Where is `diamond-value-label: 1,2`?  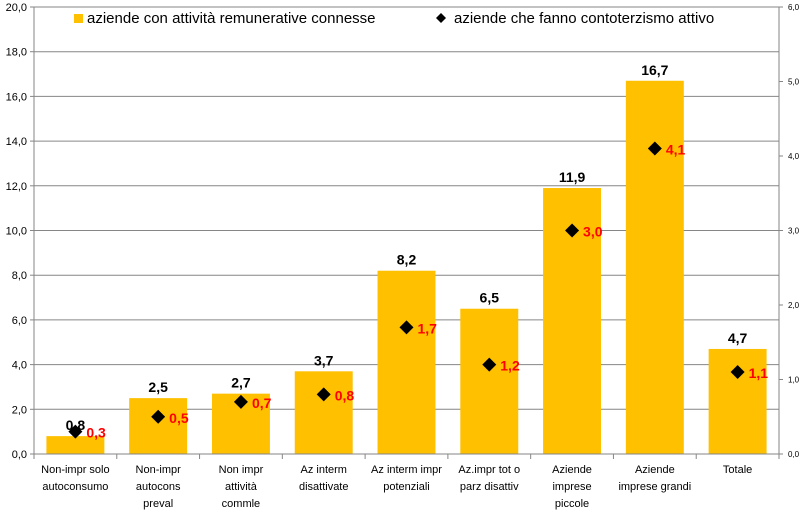
diamond-value-label: 1,2 is located at coordinates (510, 366).